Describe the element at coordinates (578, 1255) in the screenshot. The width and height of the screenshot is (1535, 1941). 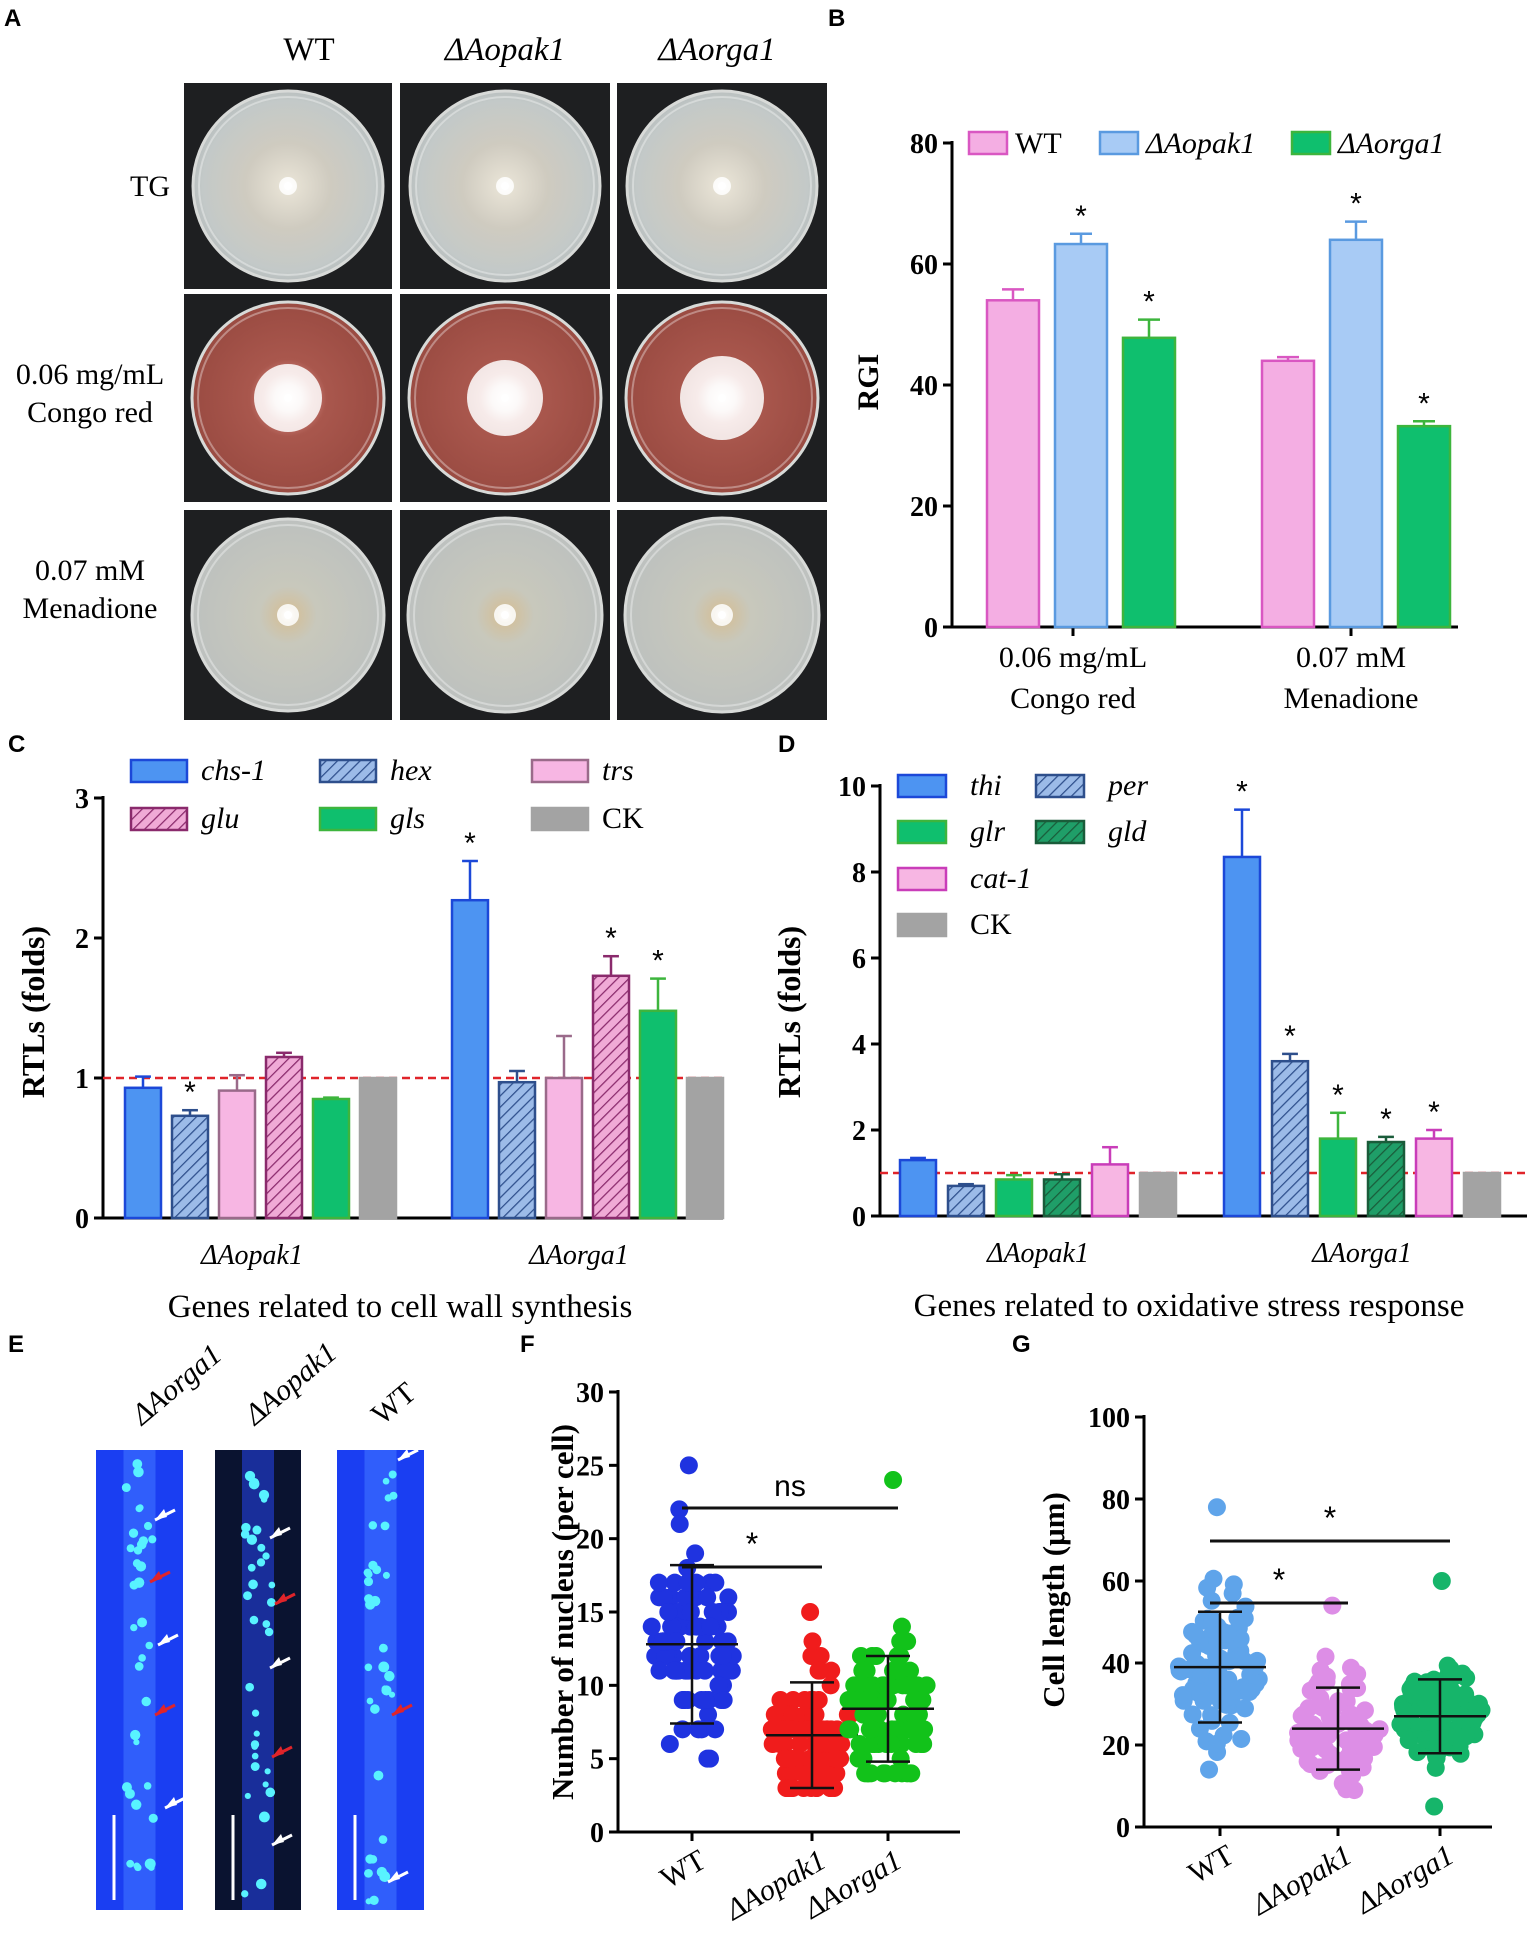
I see `chart-c-group-label: ΔAorga1` at that location.